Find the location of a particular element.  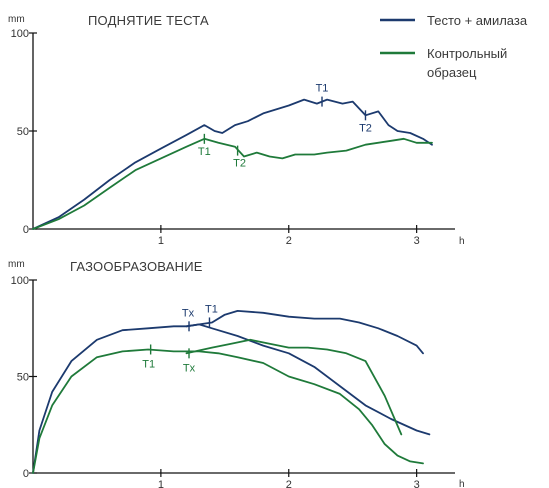

legend-label: Тесто + амилаза is located at coordinates (477, 20).